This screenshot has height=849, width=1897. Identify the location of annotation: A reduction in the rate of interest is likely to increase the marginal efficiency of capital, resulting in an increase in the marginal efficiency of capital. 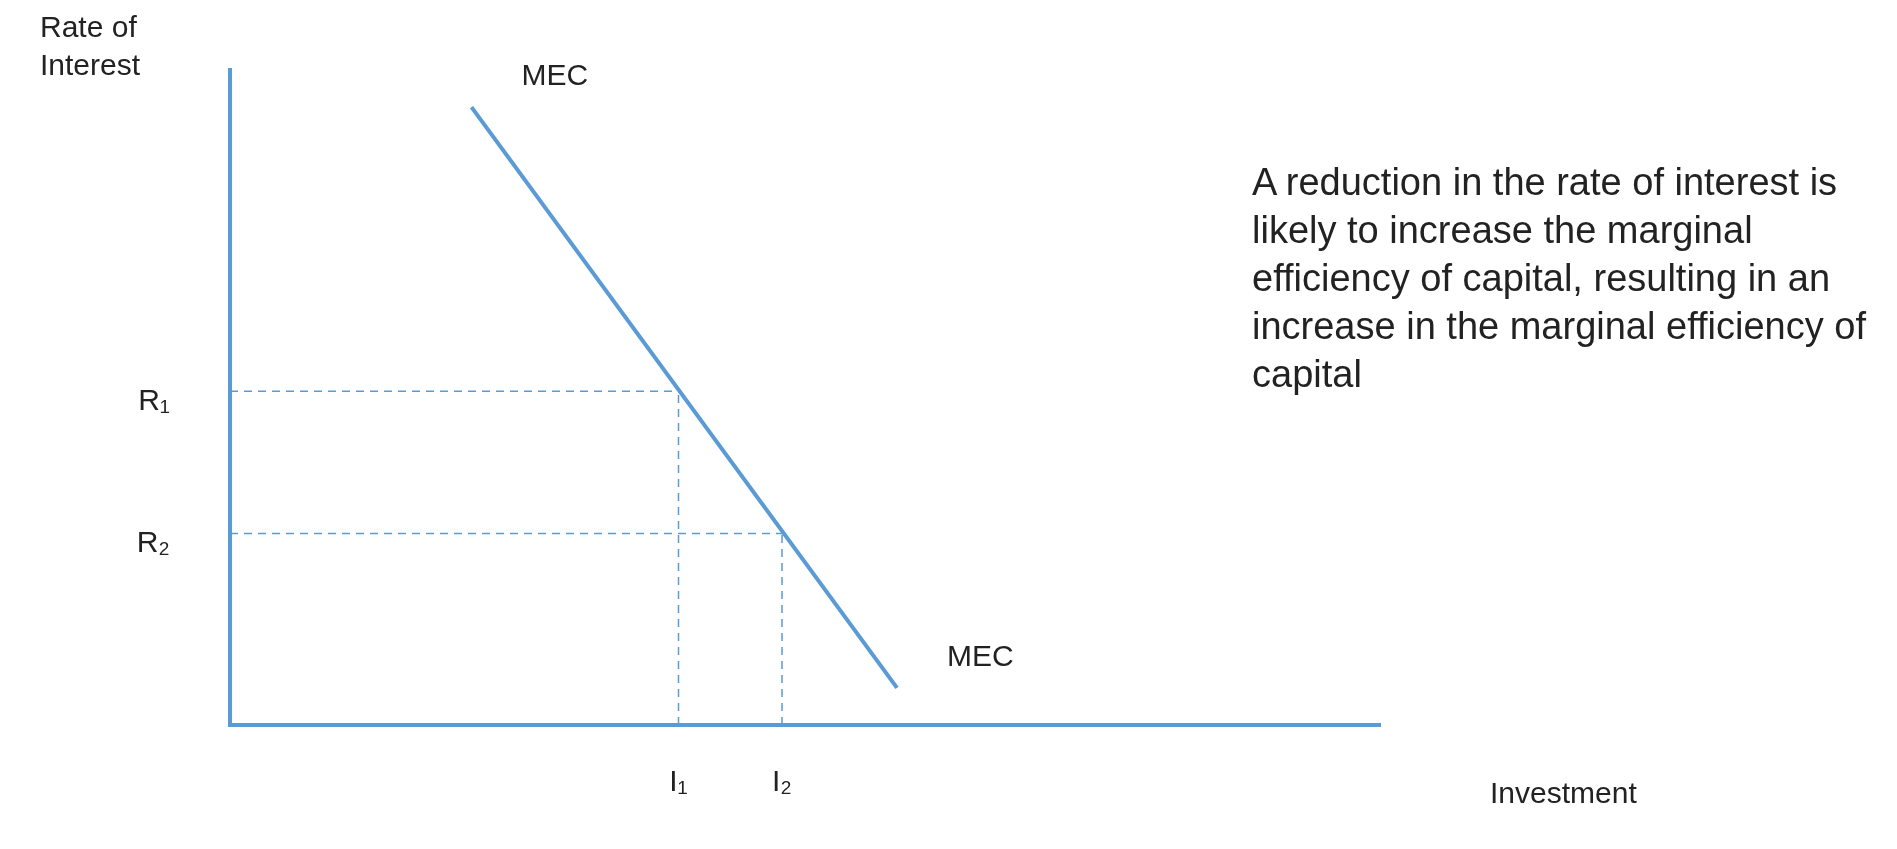
(1559, 278).